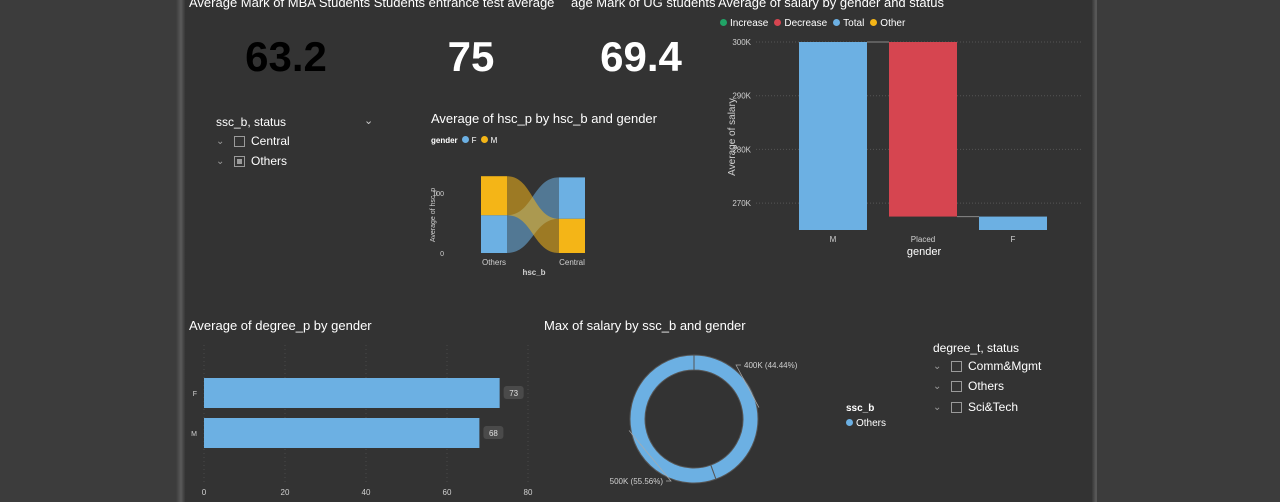 This screenshot has width=1280, height=502. Describe the element at coordinates (433, 215) in the screenshot. I see `y-axis-label: Average of hsc_p` at that location.